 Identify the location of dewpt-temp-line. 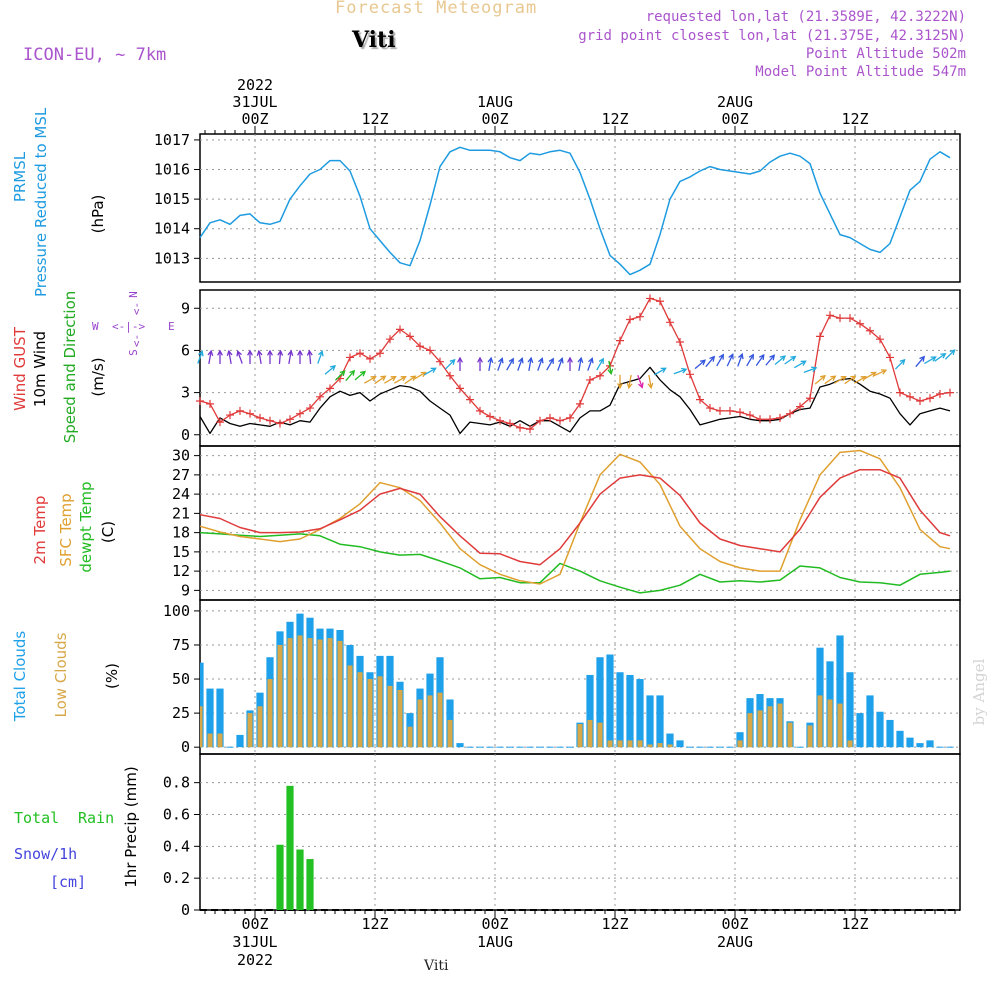
(575, 562).